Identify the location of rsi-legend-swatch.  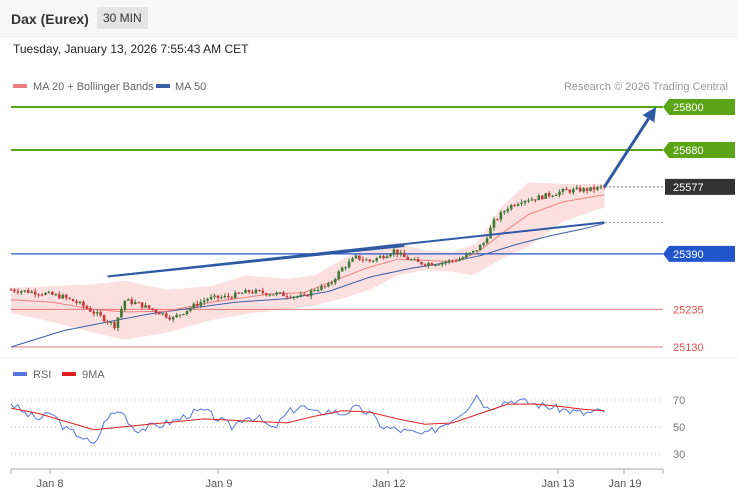
(20, 374).